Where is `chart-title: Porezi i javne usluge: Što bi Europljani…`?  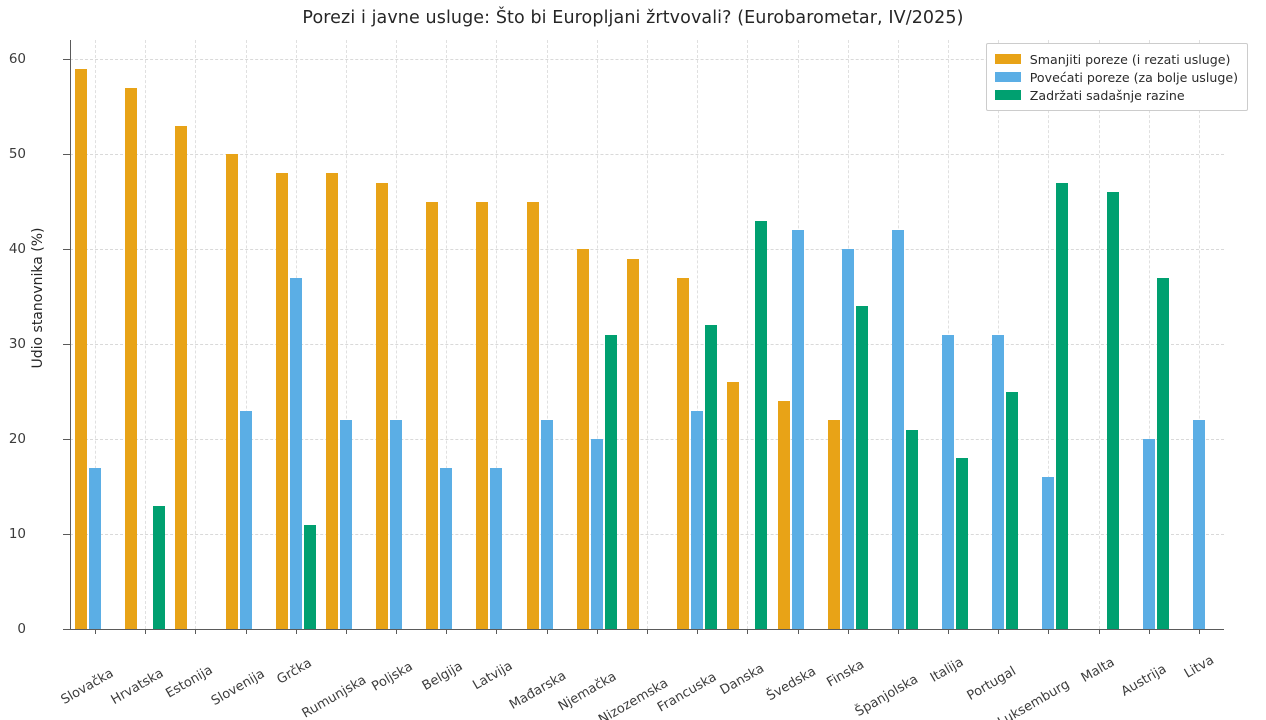
chart-title: Porezi i javne usluge: Što bi Europljani… is located at coordinates (633, 18).